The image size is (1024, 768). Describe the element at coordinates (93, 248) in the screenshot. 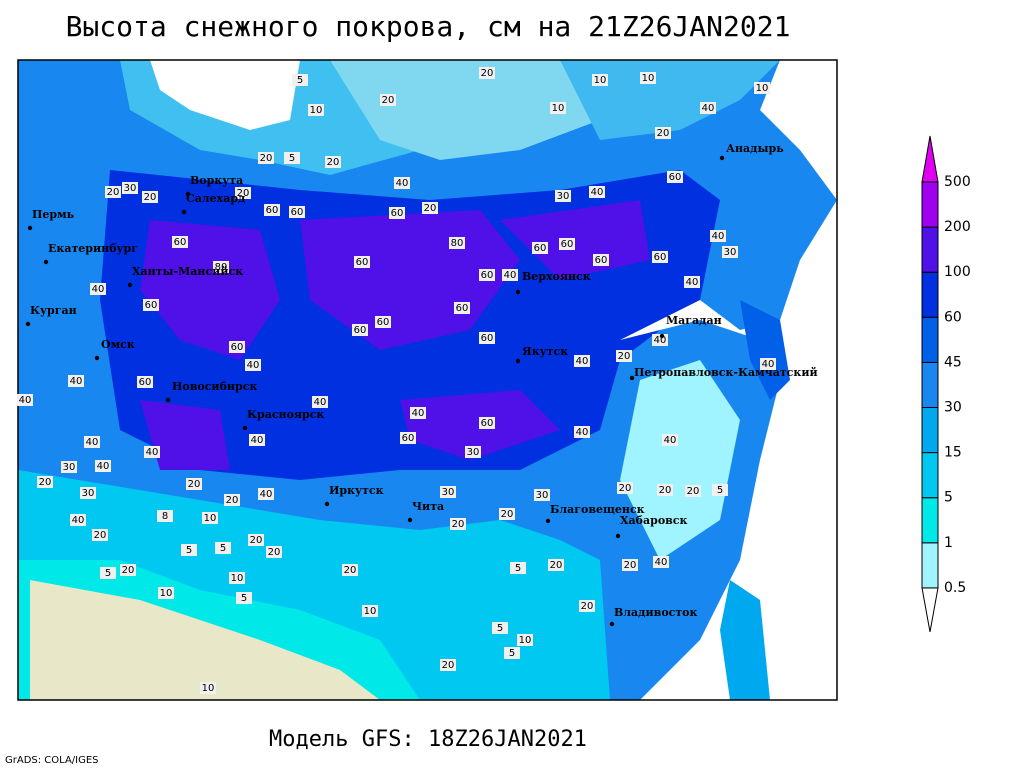

I see `city-label: Екатеринбург` at that location.